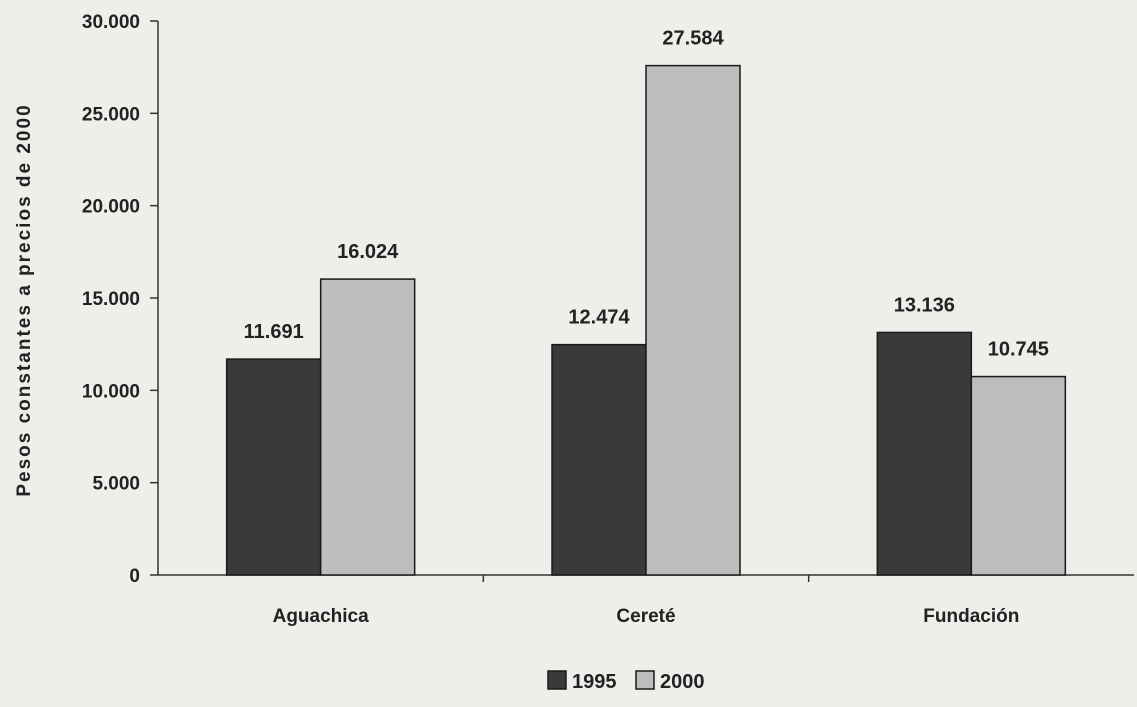 The image size is (1137, 707). I want to click on bar-value-label: 11.691, so click(274, 332).